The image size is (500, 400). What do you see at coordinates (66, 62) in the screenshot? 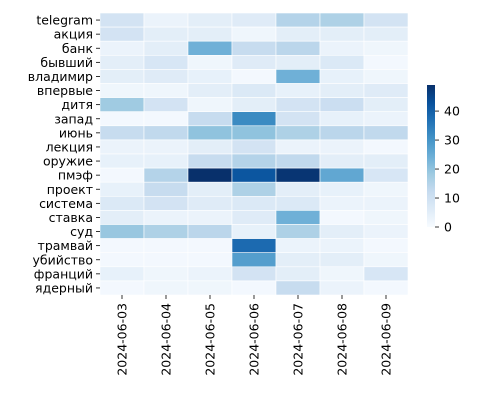
I see `y-tick-label: бывший` at bounding box center [66, 62].